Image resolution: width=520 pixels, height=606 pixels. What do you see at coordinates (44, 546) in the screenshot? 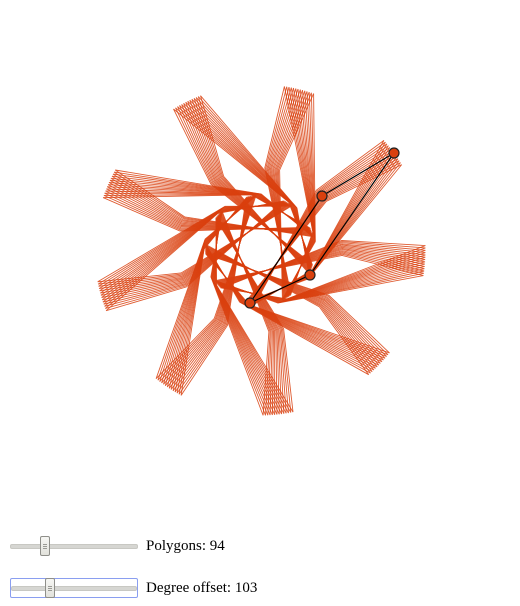
I see `polygons-slider-thumb` at bounding box center [44, 546].